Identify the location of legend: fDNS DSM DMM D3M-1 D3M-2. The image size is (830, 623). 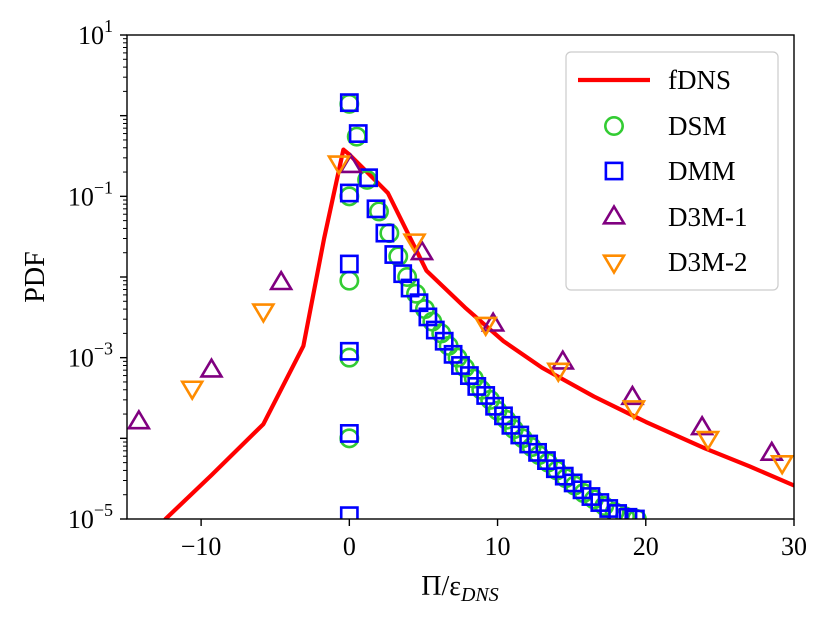
(672, 171).